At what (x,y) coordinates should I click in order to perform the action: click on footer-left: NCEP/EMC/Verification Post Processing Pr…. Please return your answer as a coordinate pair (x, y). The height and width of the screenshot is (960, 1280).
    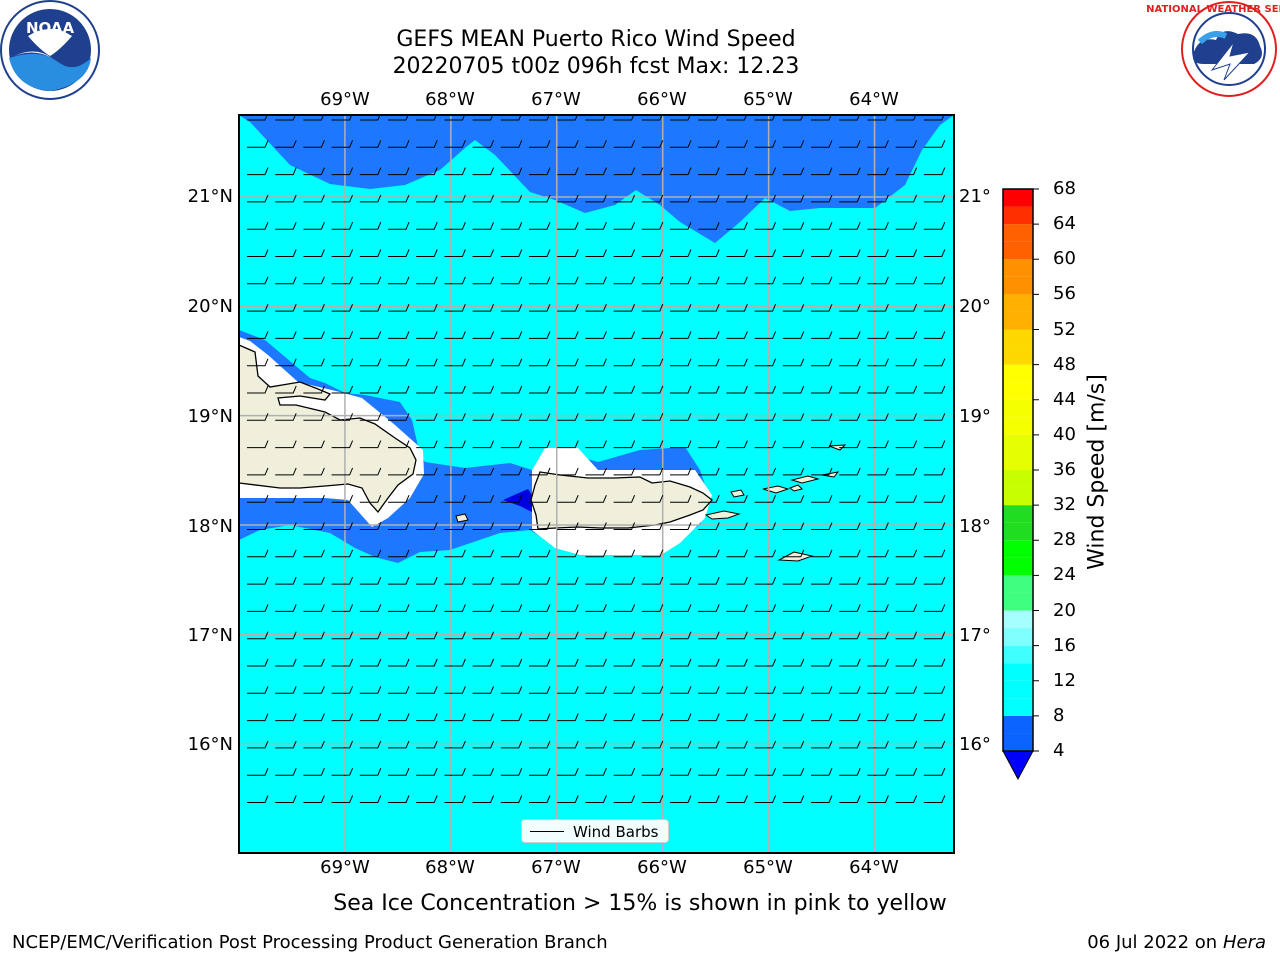
    Looking at the image, I should click on (310, 942).